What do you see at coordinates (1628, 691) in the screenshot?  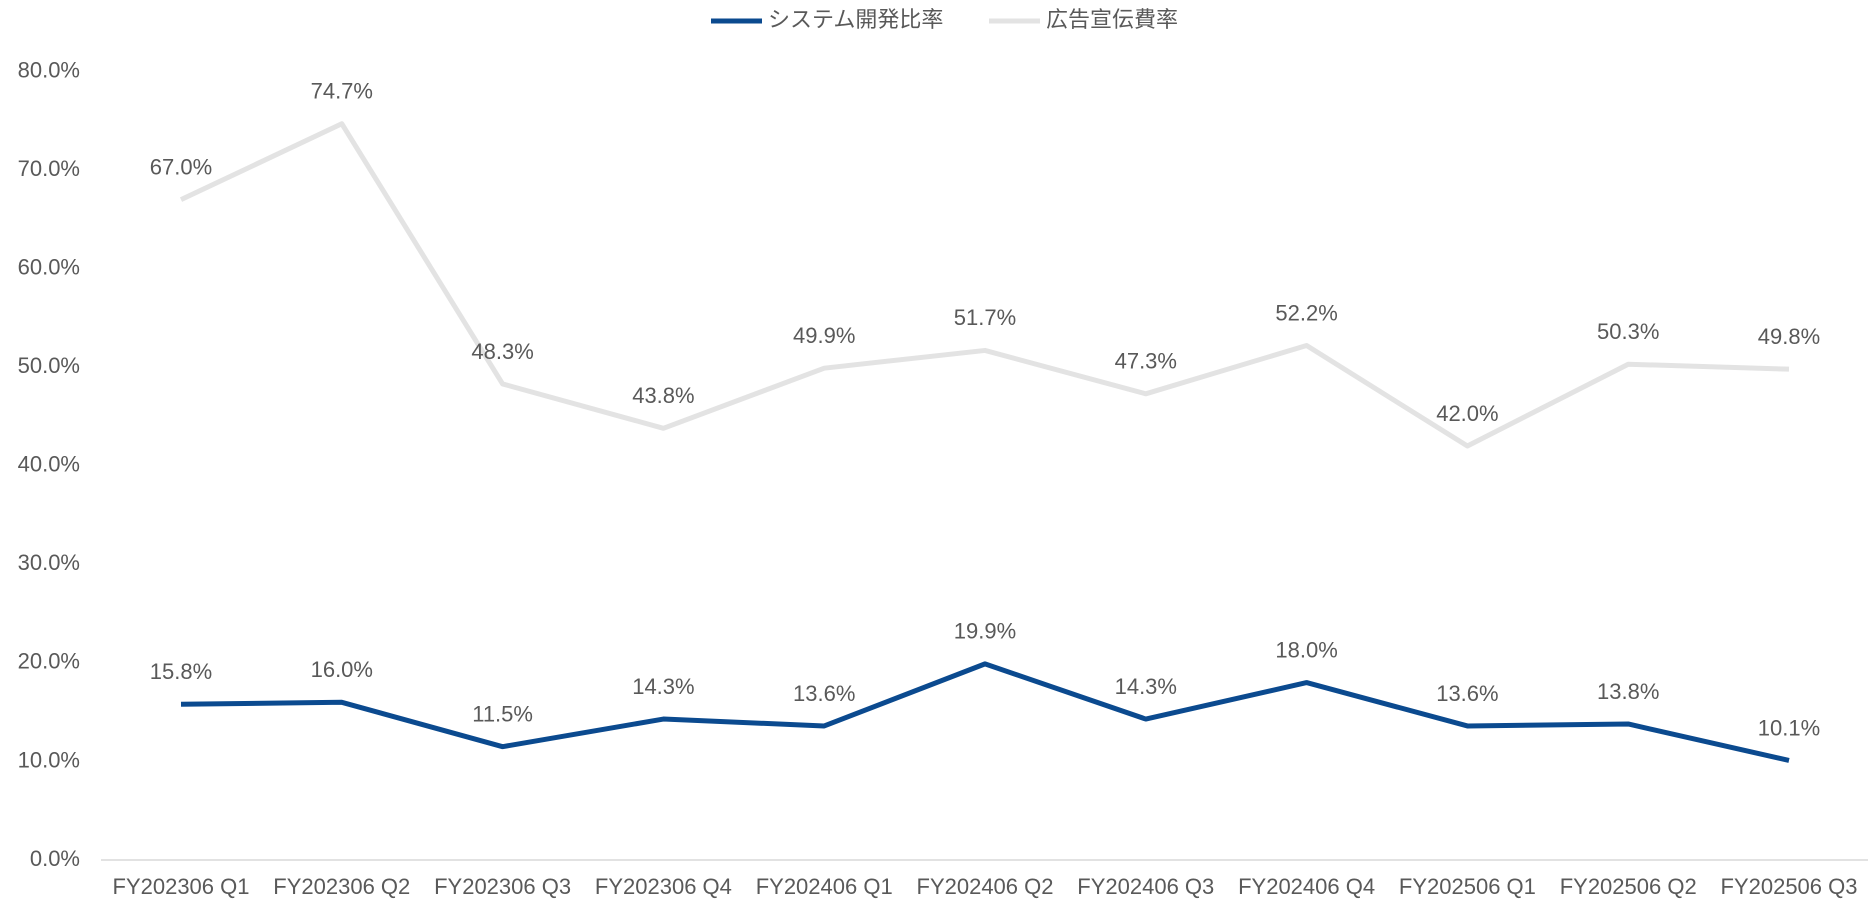 I see `data-label: 13.8%` at bounding box center [1628, 691].